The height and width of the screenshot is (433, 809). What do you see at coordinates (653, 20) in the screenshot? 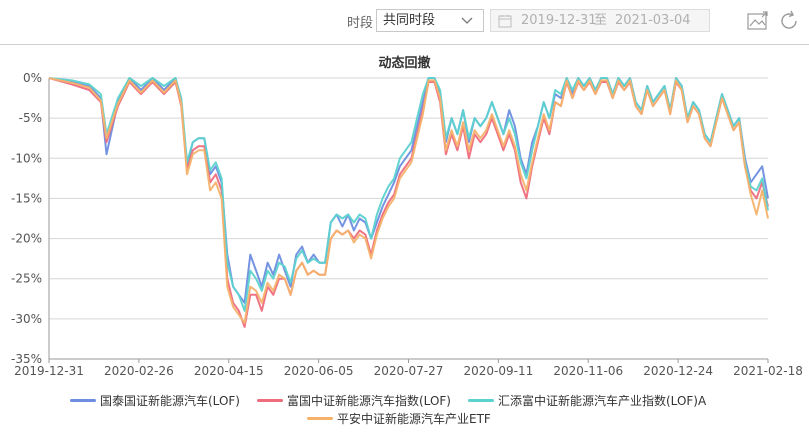
I see `end-date: 2021-03-04` at bounding box center [653, 20].